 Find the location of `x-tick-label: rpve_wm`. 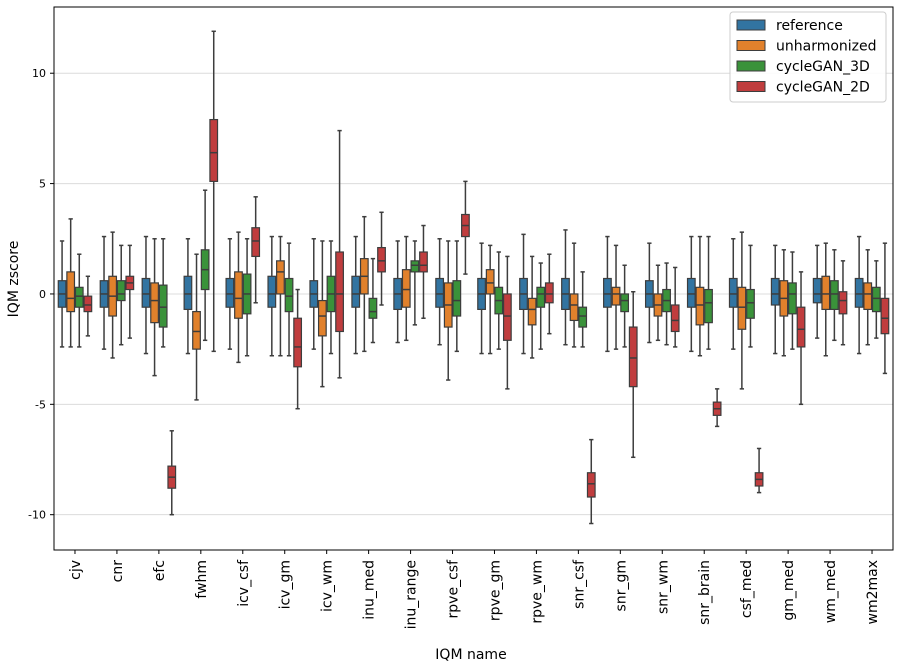

x-tick-label: rpve_wm is located at coordinates (537, 592).